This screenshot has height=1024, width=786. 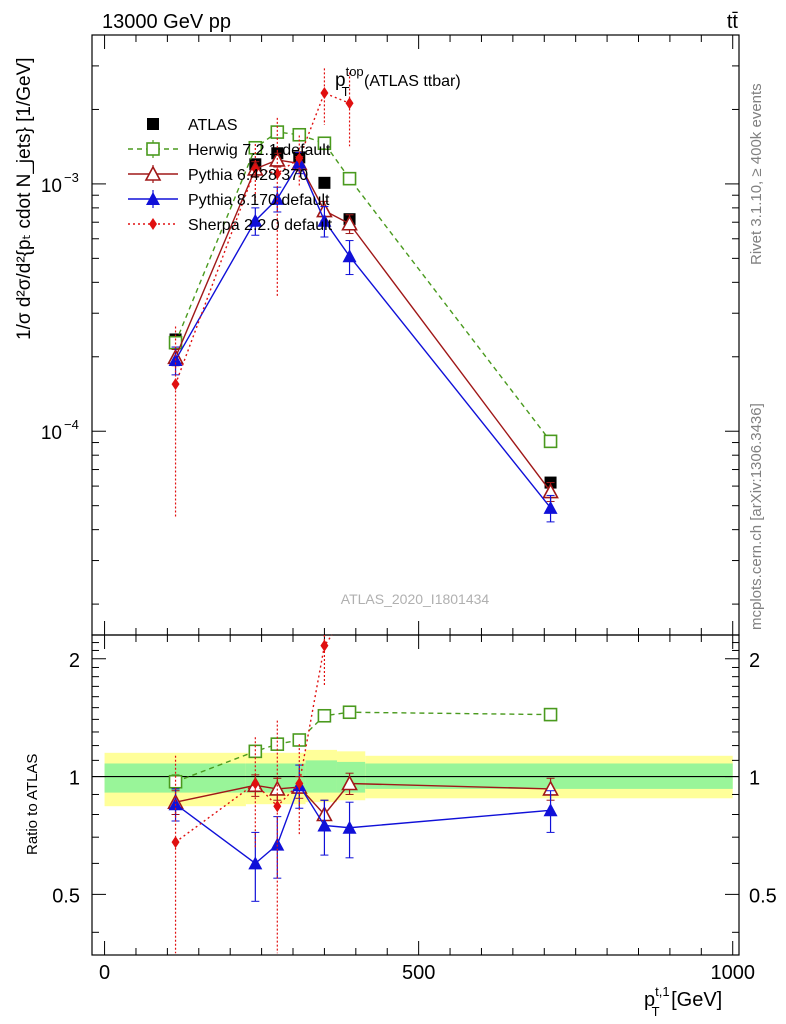 I want to click on main-ytick-exponent: −4, so click(x=71, y=424).